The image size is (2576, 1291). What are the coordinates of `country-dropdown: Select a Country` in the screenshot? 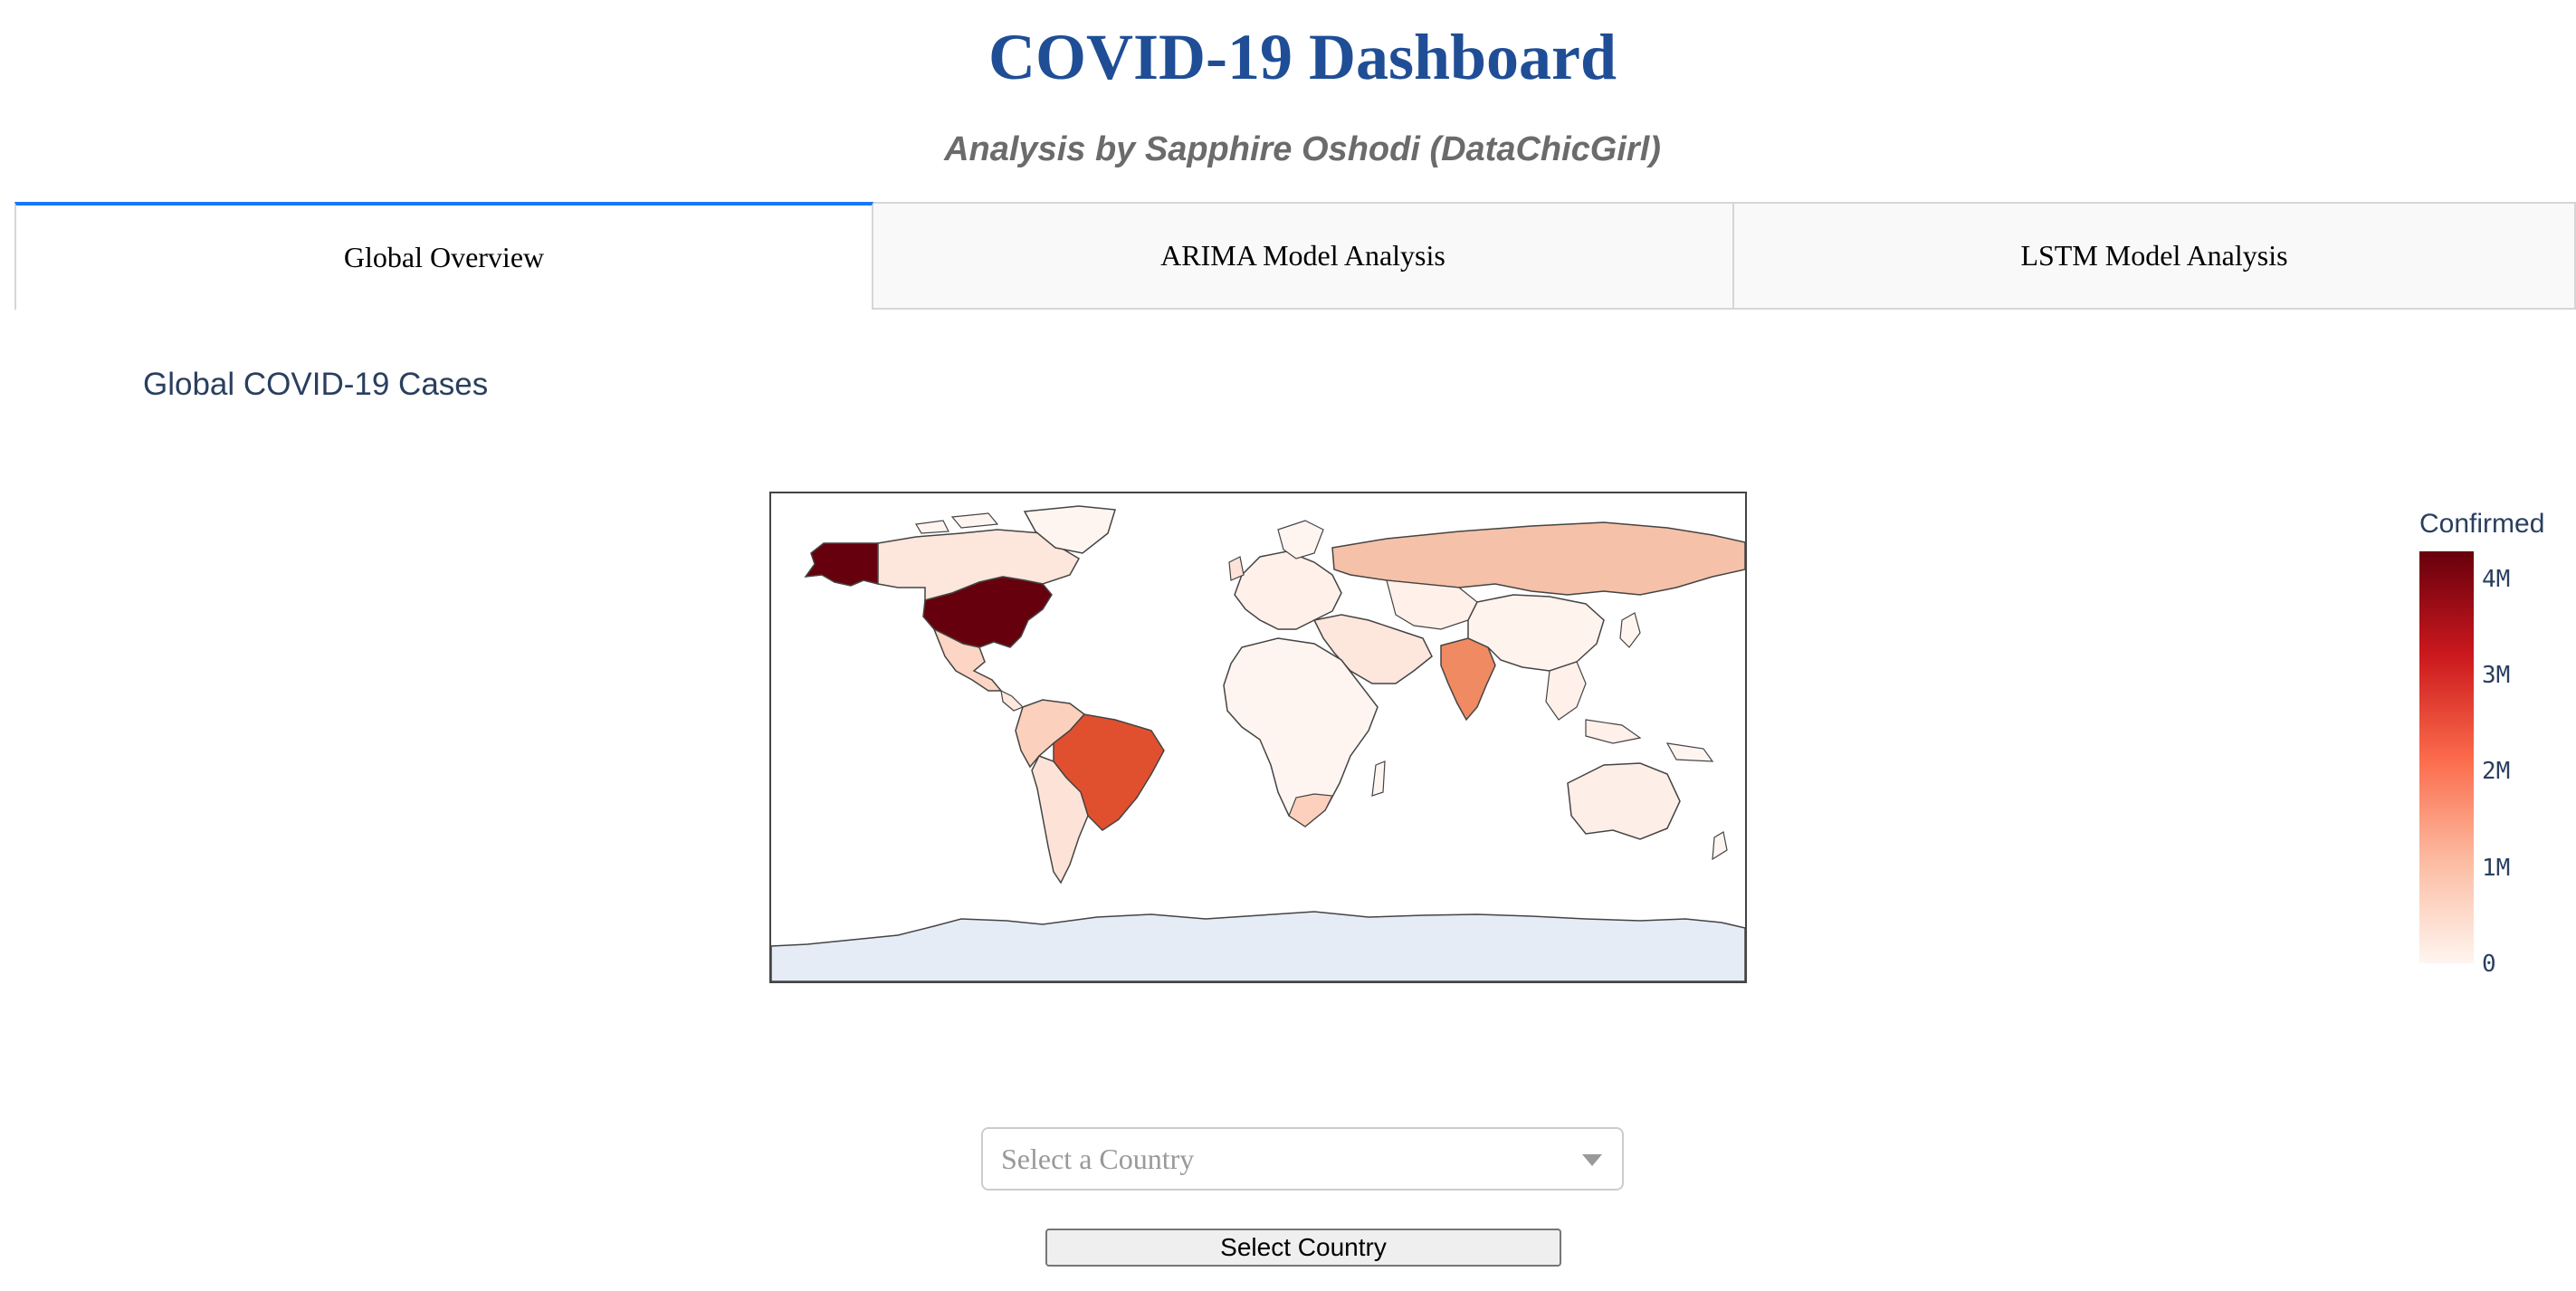 It's located at (1303, 1159).